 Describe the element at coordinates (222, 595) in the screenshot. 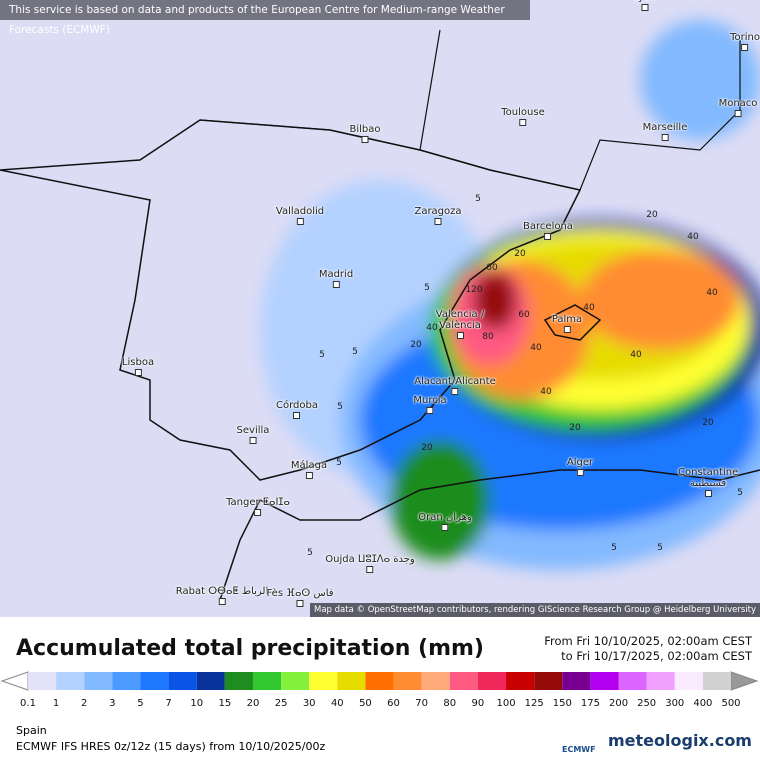

I see `city-label: Rabat ⵔⴱⴰⵟ الرباط` at that location.